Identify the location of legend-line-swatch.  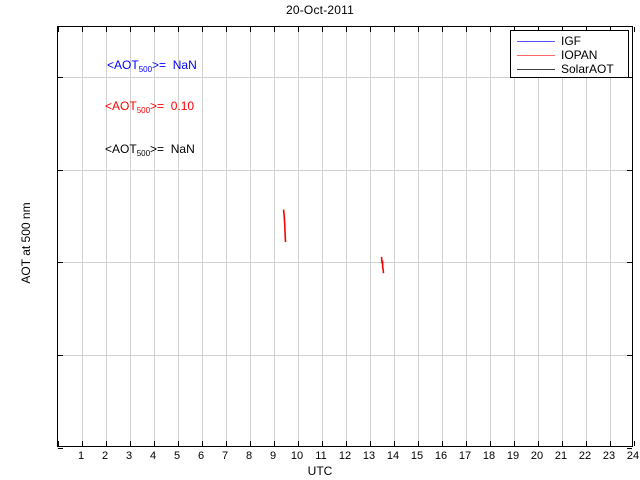
(536, 69).